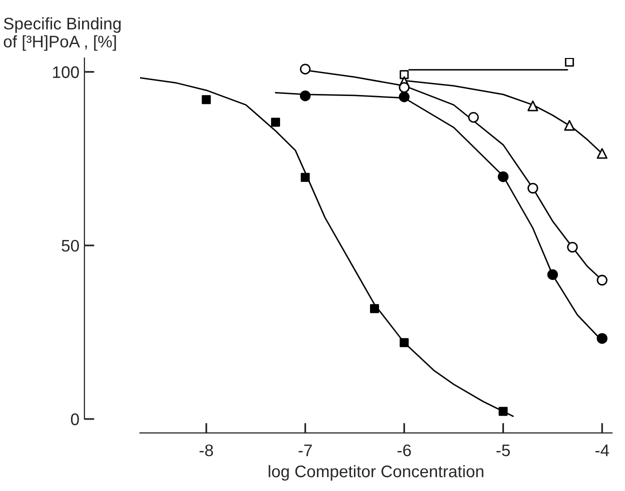  Describe the element at coordinates (404, 450) in the screenshot. I see `x-tick-label: -6` at that location.